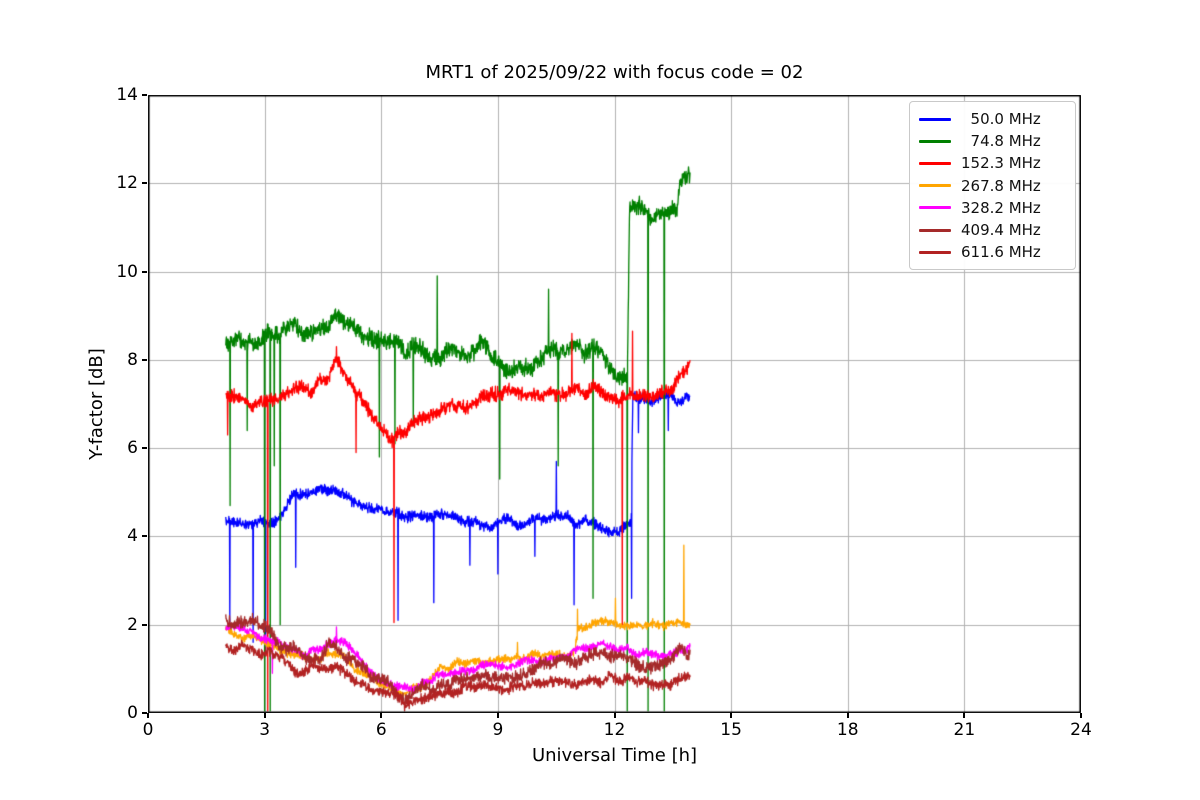 This screenshot has width=1200, height=800. Describe the element at coordinates (381, 730) in the screenshot. I see `x-tick-label: 6` at that location.